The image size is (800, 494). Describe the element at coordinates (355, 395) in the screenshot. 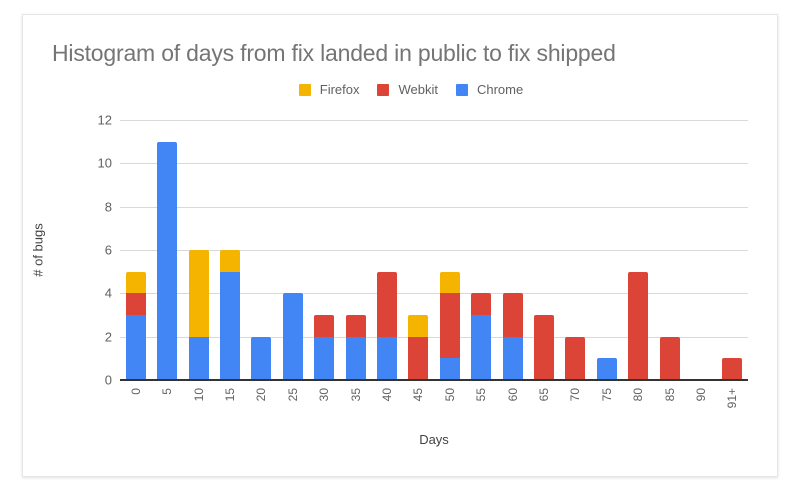

I see `x-tick-label: 35` at that location.